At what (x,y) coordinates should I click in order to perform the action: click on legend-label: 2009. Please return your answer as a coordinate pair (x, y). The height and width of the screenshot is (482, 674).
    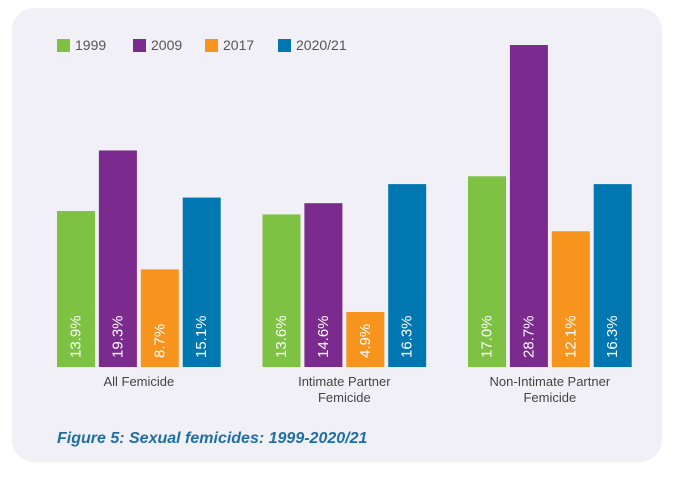
    Looking at the image, I should click on (167, 45).